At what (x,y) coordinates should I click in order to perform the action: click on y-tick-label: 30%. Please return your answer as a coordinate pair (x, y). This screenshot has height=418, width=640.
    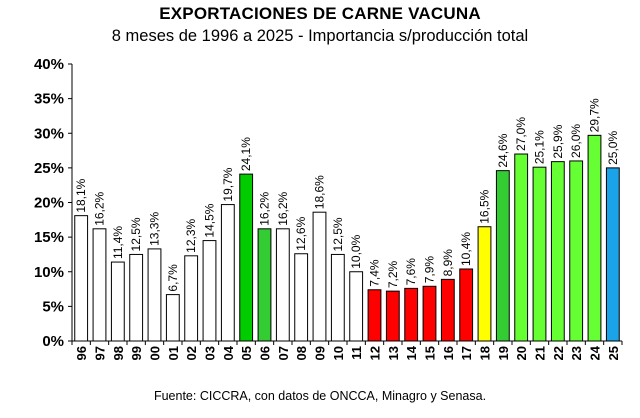
    Looking at the image, I should click on (49, 133).